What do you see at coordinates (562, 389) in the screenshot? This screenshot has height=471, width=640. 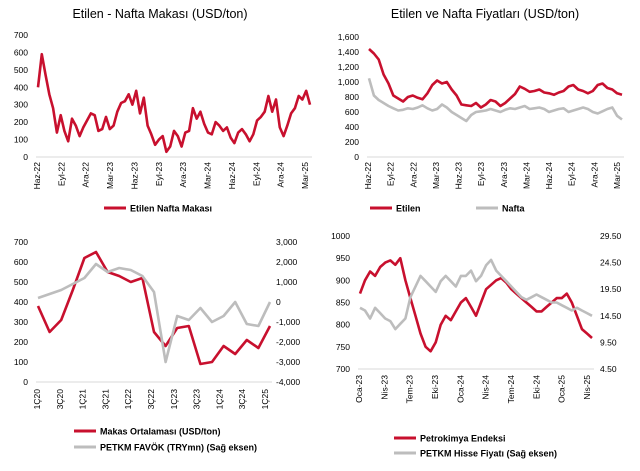 I see `x-tick-label: Oca-25` at bounding box center [562, 389].